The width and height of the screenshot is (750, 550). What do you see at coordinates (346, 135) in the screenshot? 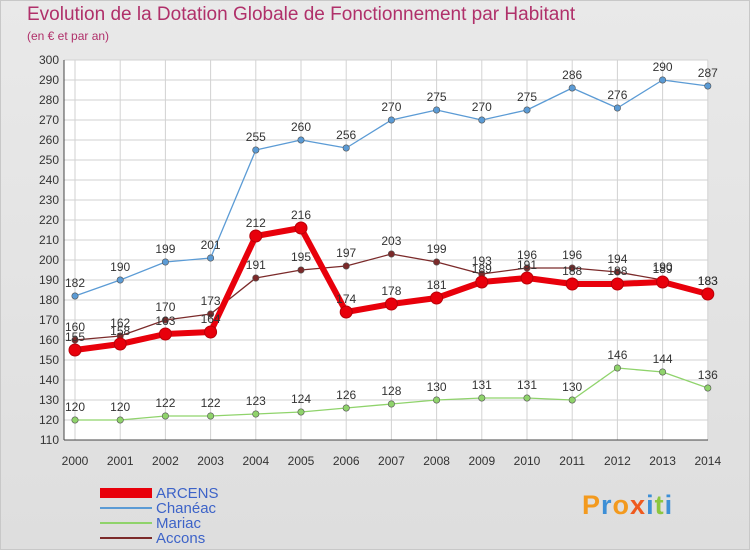
I see `data-label-chaneac: 256` at bounding box center [346, 135].